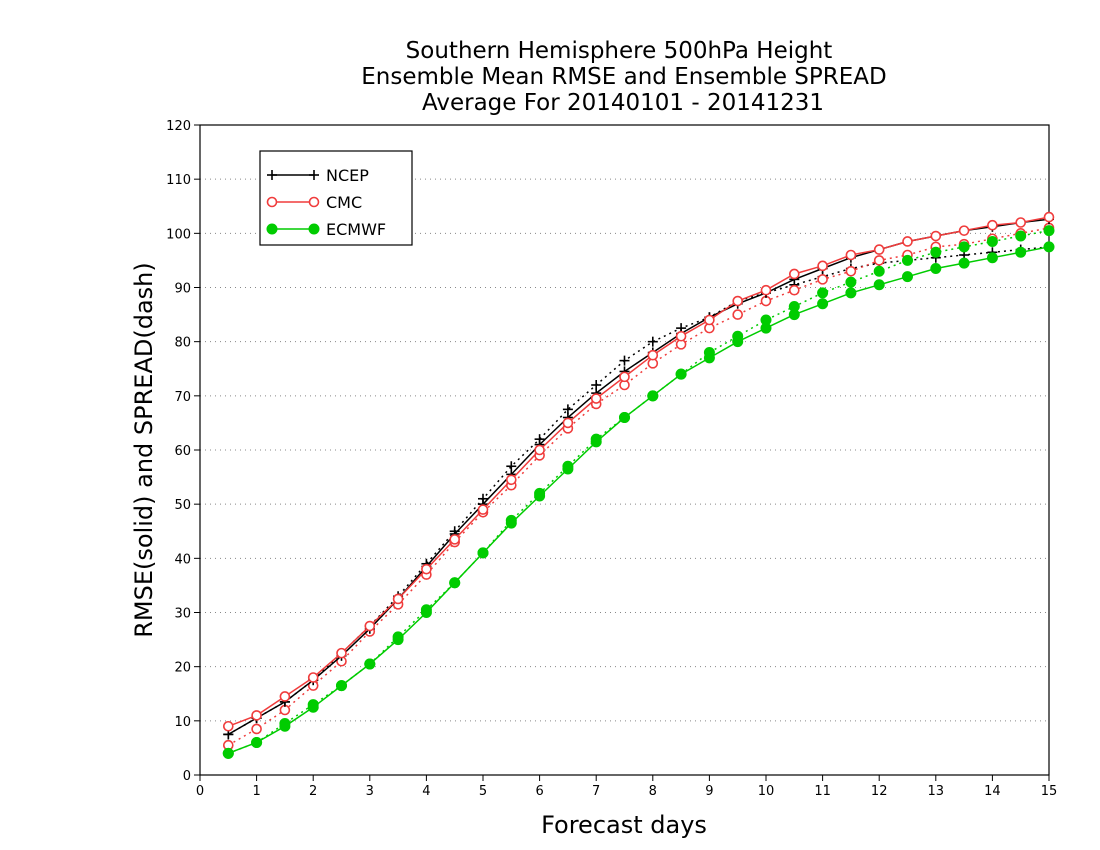  Describe the element at coordinates (992, 791) in the screenshot. I see `x-tick-label: 14` at that location.